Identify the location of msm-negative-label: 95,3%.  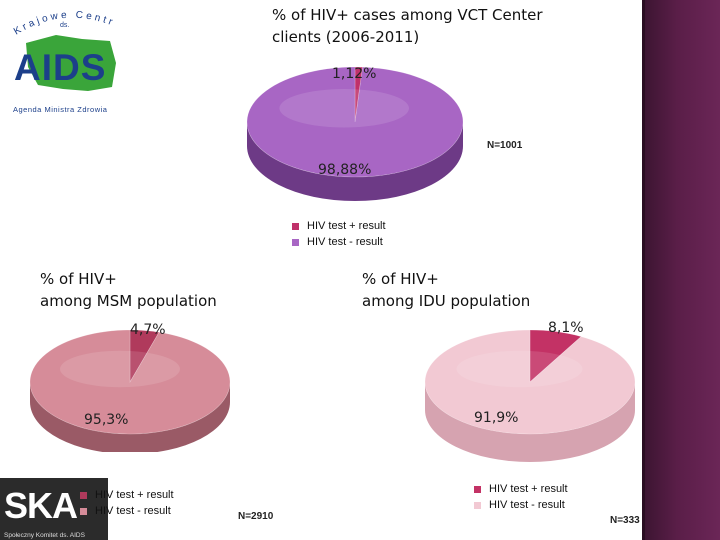
(106, 420).